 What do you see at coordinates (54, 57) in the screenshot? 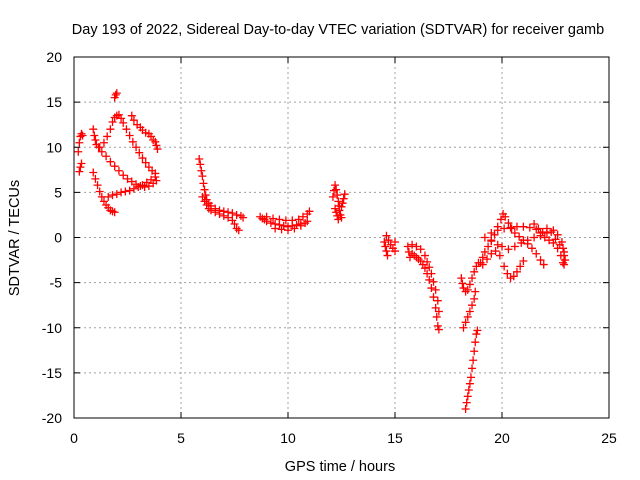
I see `y-tick-label: 20` at bounding box center [54, 57].